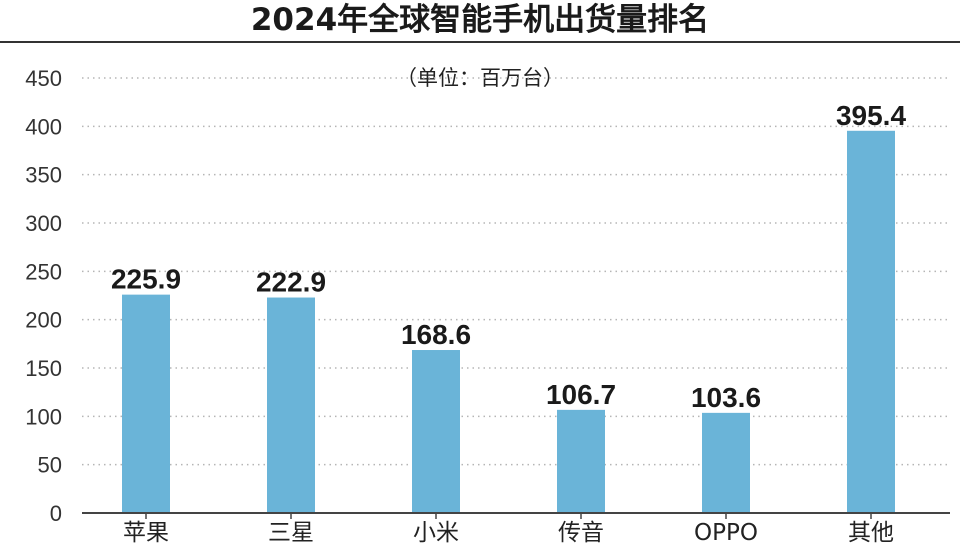 The height and width of the screenshot is (550, 960). Describe the element at coordinates (146, 279) in the screenshot. I see `data-label: 225.9` at that location.